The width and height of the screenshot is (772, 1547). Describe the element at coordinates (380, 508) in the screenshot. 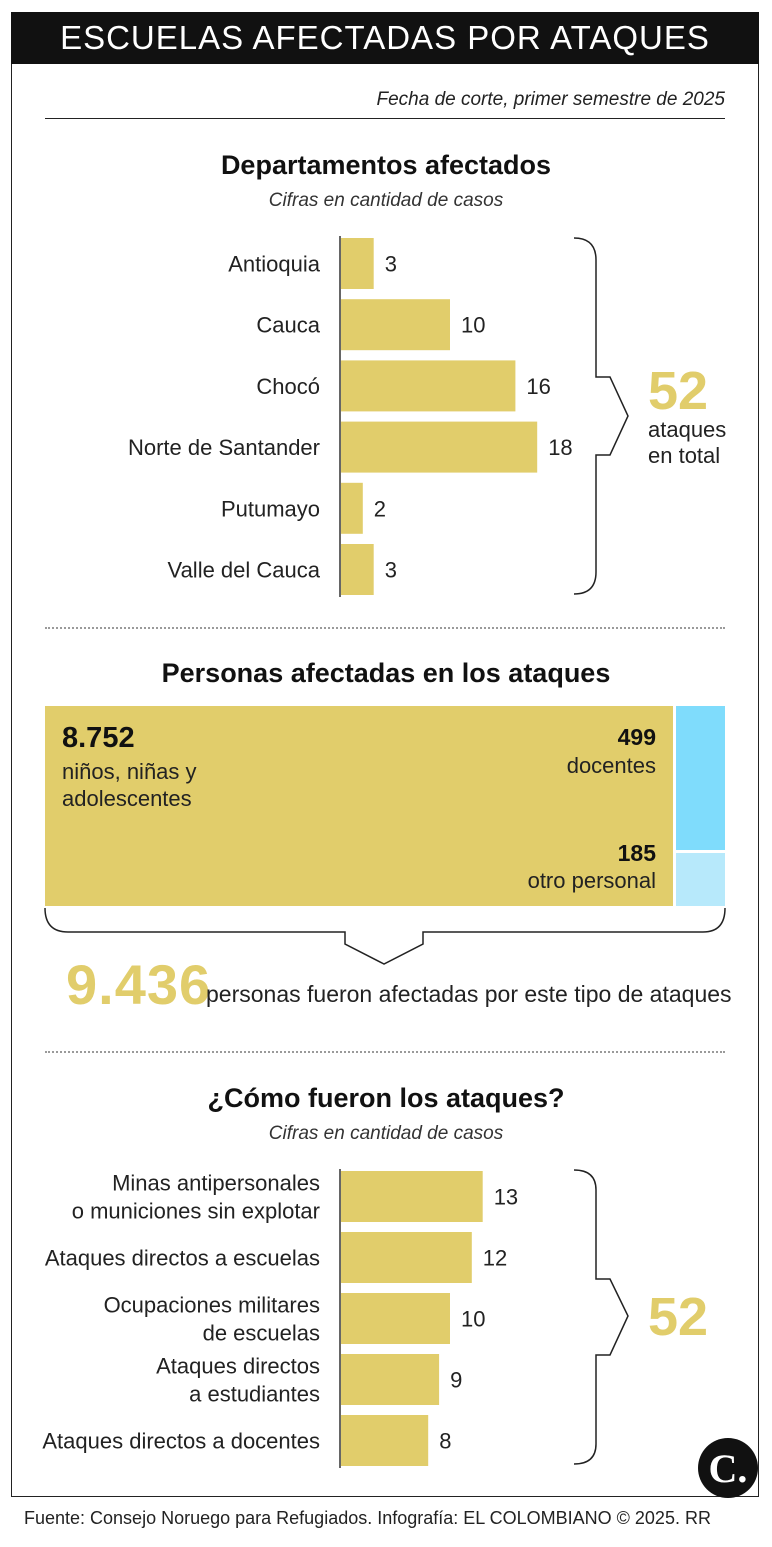

I see `bar-value-label: 2` at that location.